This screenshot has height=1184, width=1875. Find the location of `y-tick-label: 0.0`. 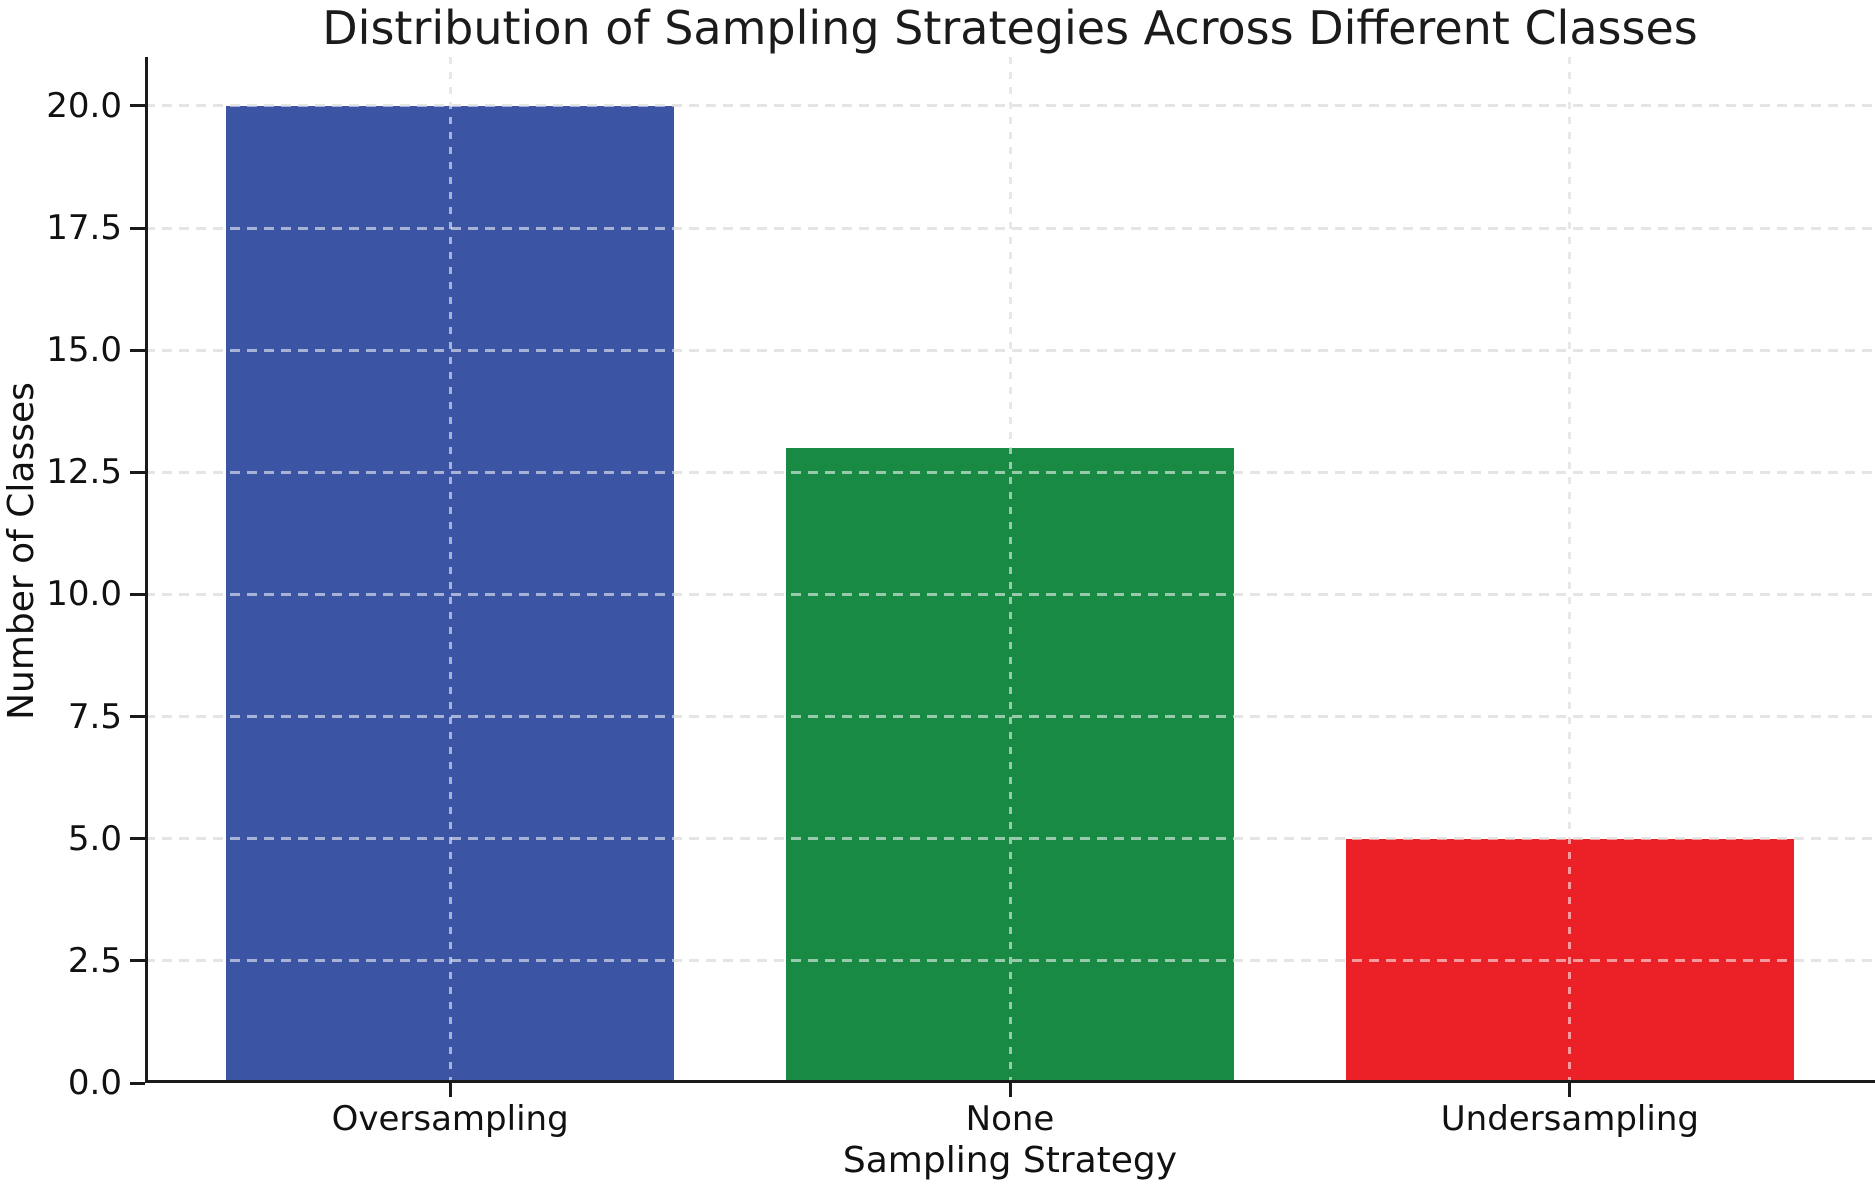

y-tick-label: 0.0 is located at coordinates (94, 1083).